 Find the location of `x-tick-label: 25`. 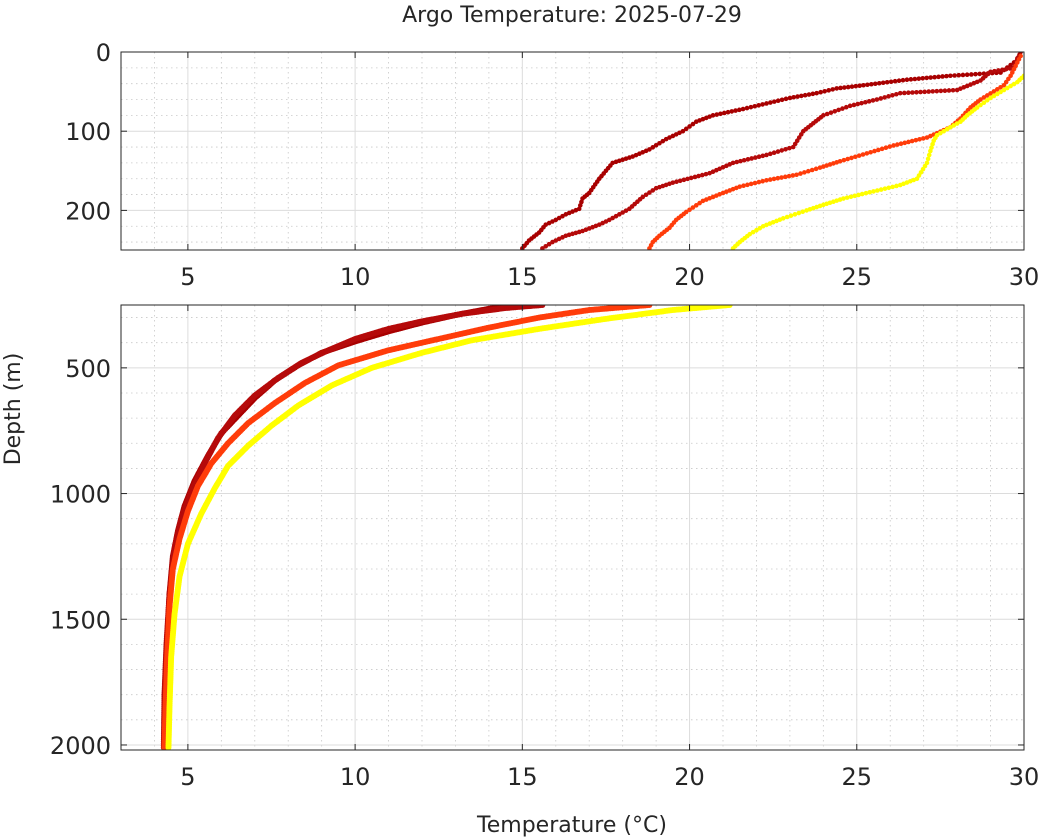

x-tick-label: 25 is located at coordinates (857, 777).